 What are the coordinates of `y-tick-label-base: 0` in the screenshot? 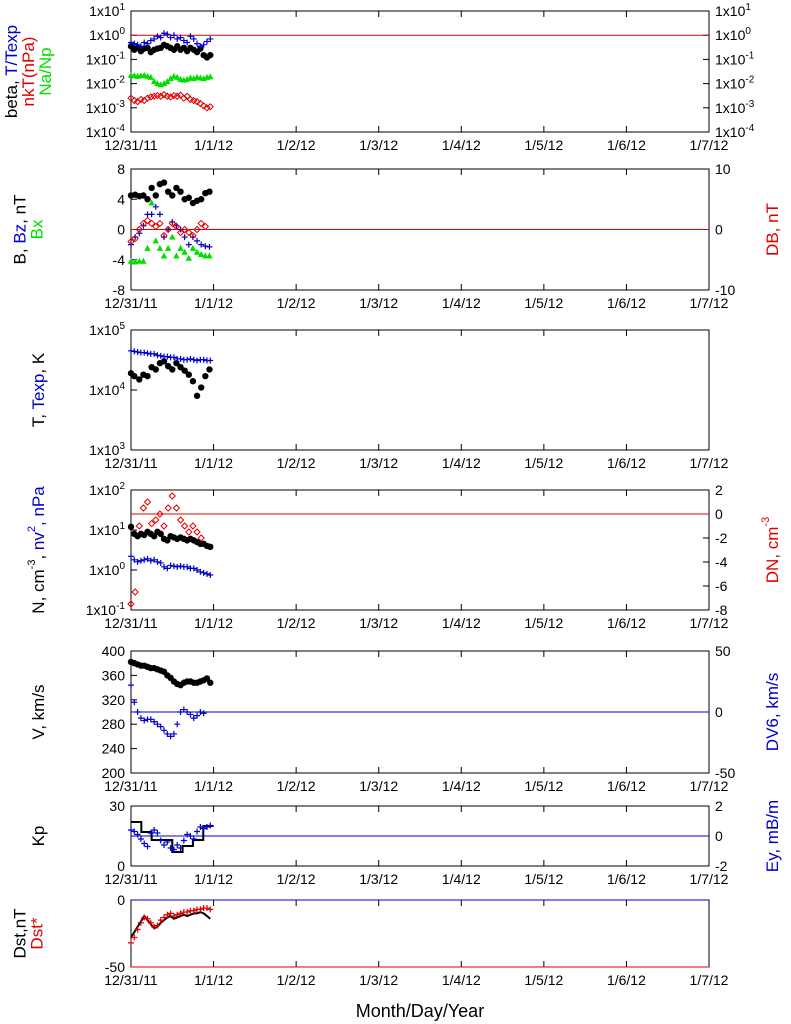 It's located at (121, 866).